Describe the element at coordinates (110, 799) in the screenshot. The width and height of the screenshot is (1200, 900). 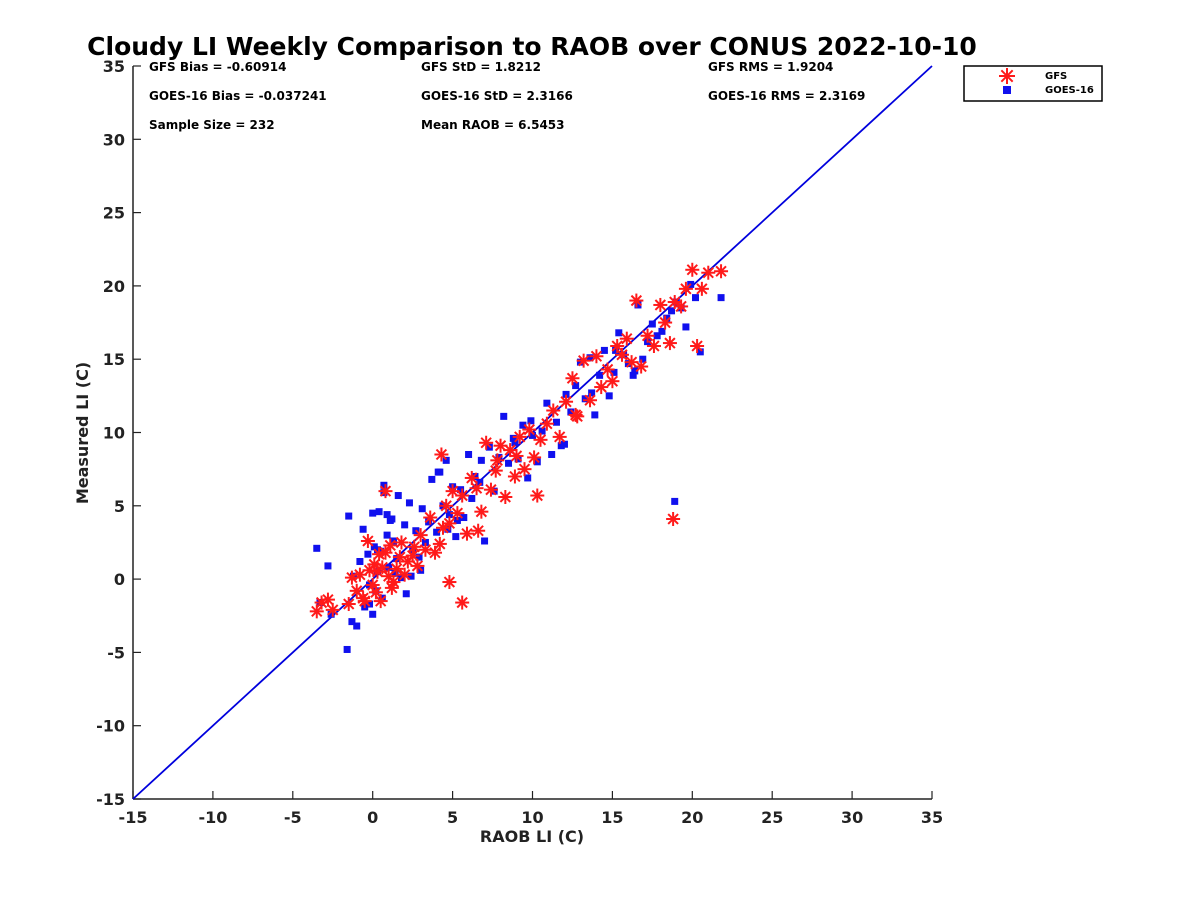
I see `y-tick-label: -15` at that location.